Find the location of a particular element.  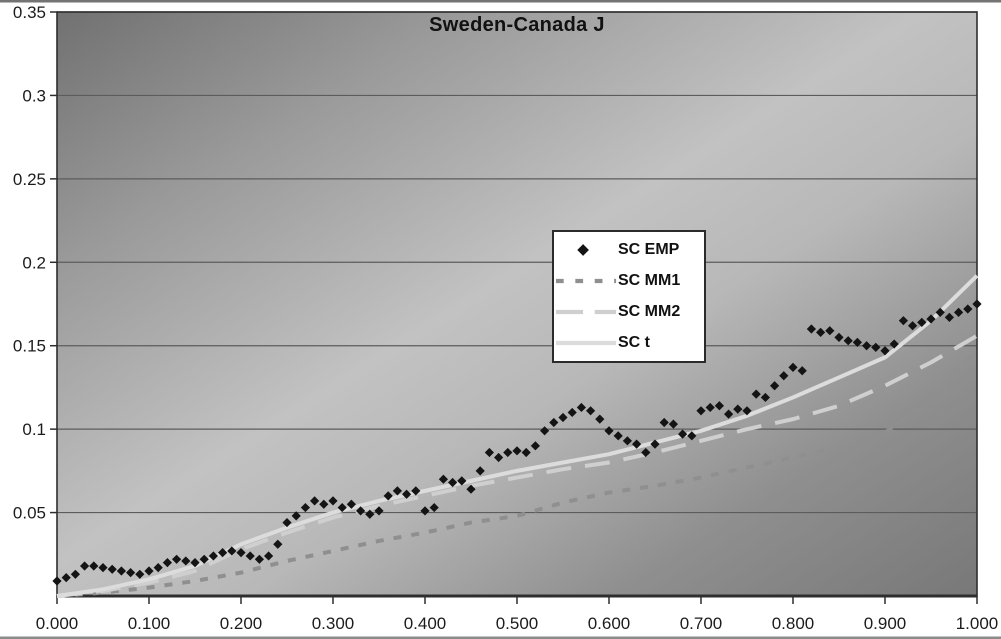

svg-text: 0.15 is located at coordinates (29, 346).